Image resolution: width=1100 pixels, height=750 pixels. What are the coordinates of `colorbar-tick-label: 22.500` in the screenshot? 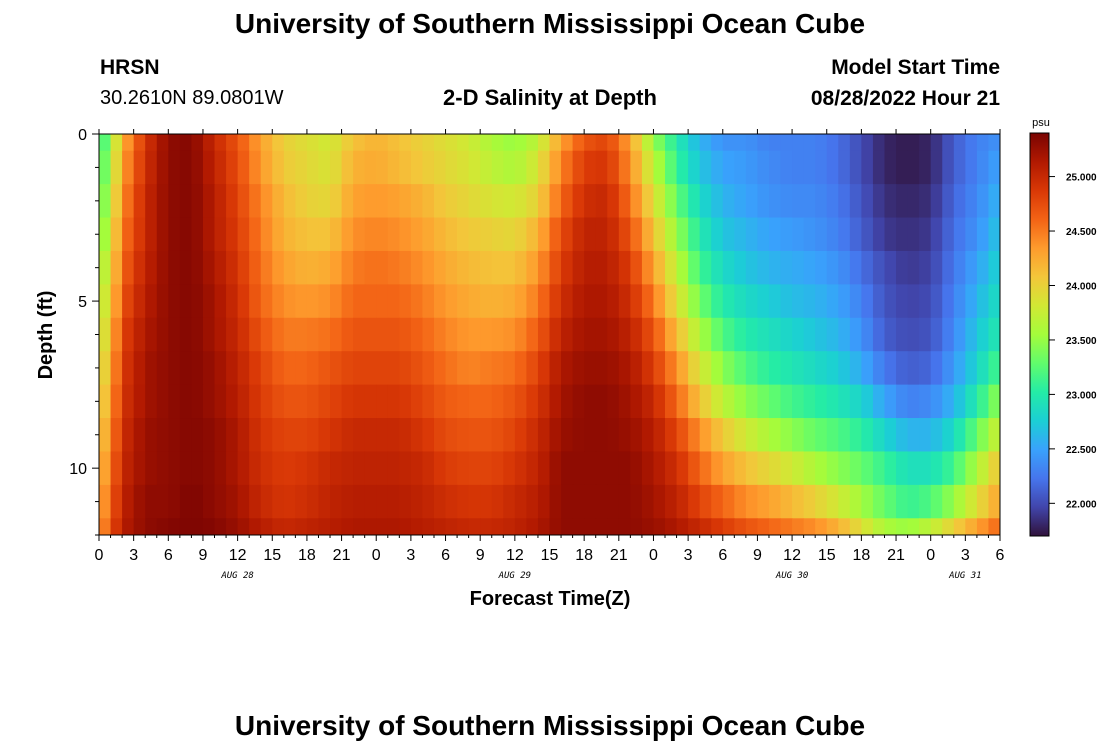 It's located at (1081, 450).